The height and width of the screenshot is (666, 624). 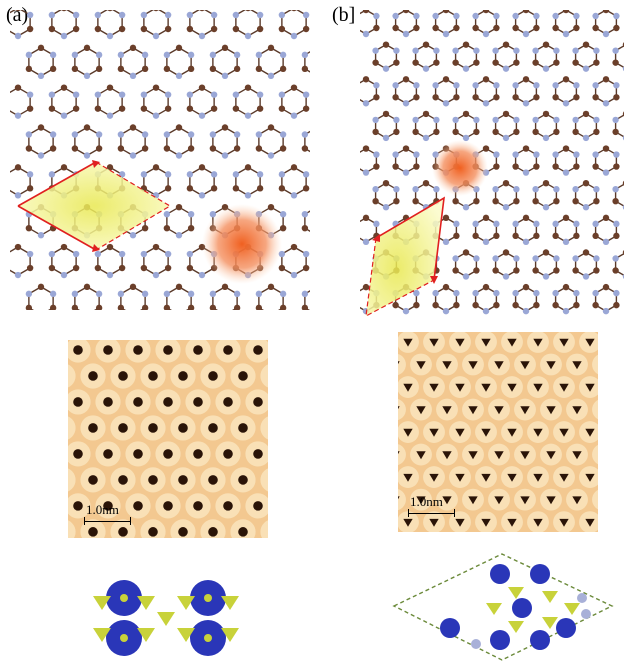 I want to click on orbital-plot-a, so click(x=166, y=618).